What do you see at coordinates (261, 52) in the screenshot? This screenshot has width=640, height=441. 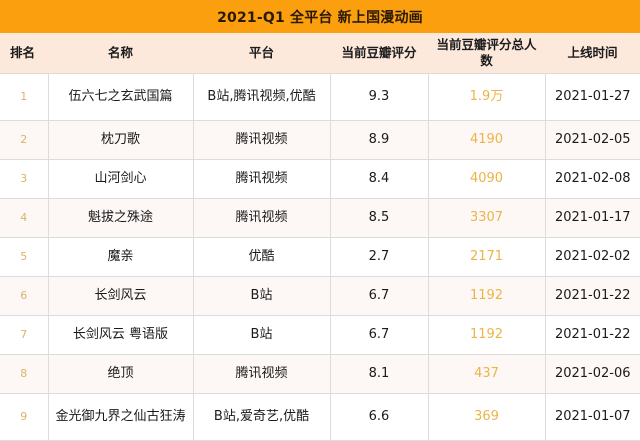 I see `header-platform: 平台` at bounding box center [261, 52].